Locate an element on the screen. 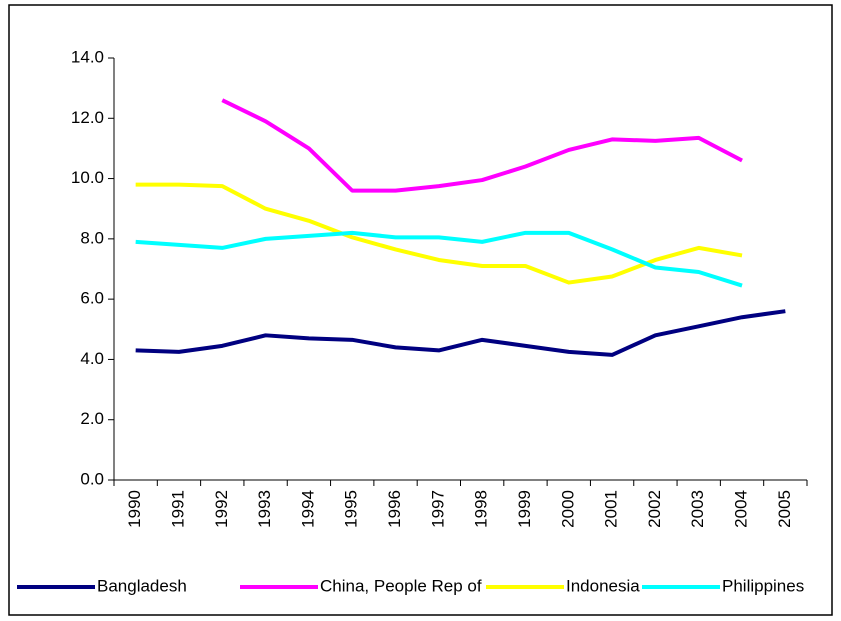  y-tick-label: 4.0 is located at coordinates (92, 358).